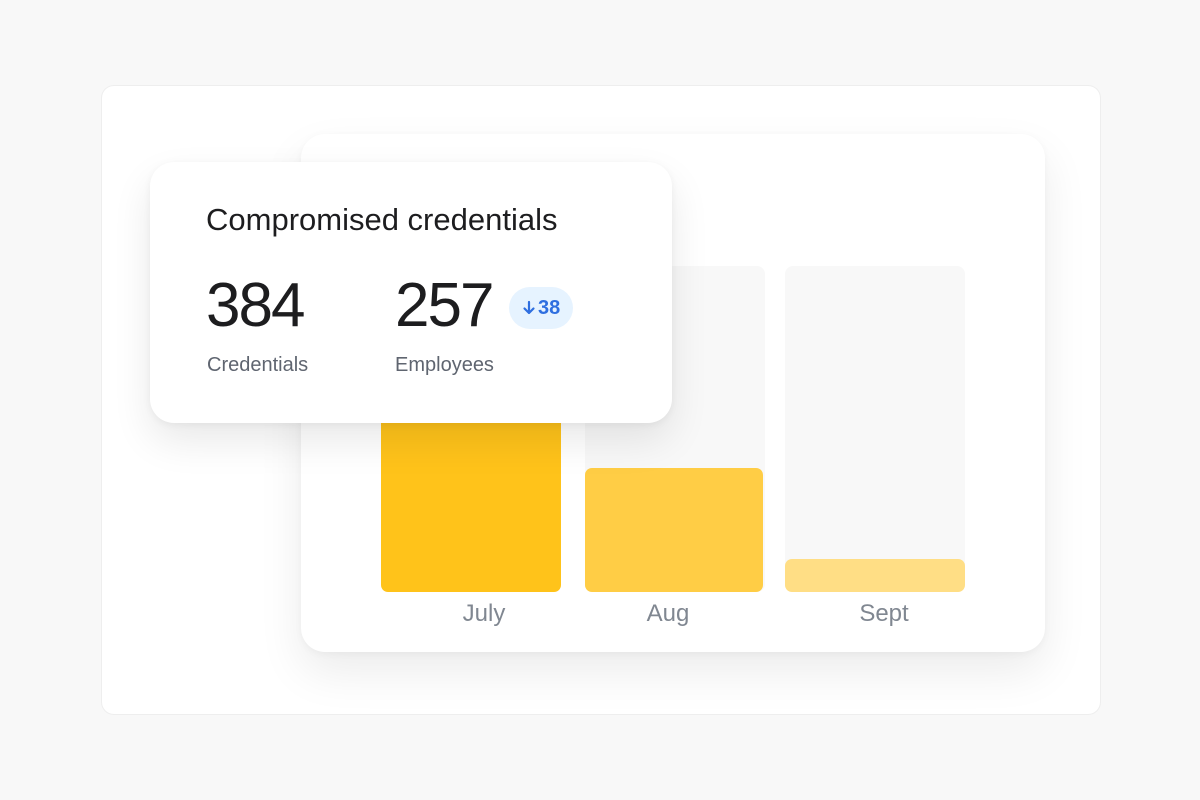 The width and height of the screenshot is (1200, 800). What do you see at coordinates (875, 575) in the screenshot?
I see `bar-sept` at bounding box center [875, 575].